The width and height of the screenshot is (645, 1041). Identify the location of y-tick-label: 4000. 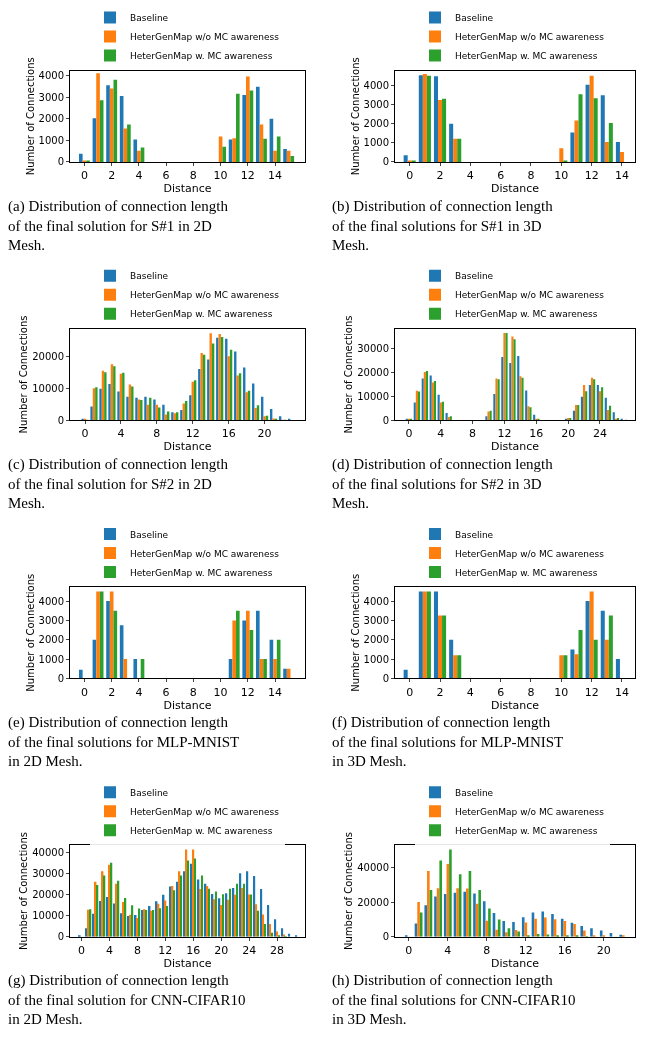
(51, 75).